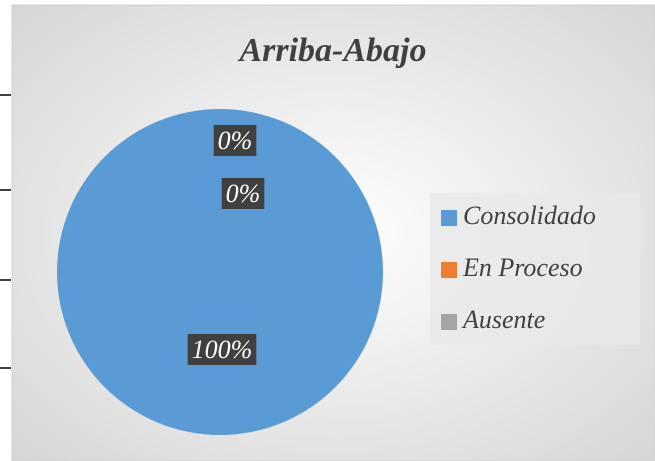 The width and height of the screenshot is (655, 461). Describe the element at coordinates (522, 267) in the screenshot. I see `legend-label: En Proceso` at that location.